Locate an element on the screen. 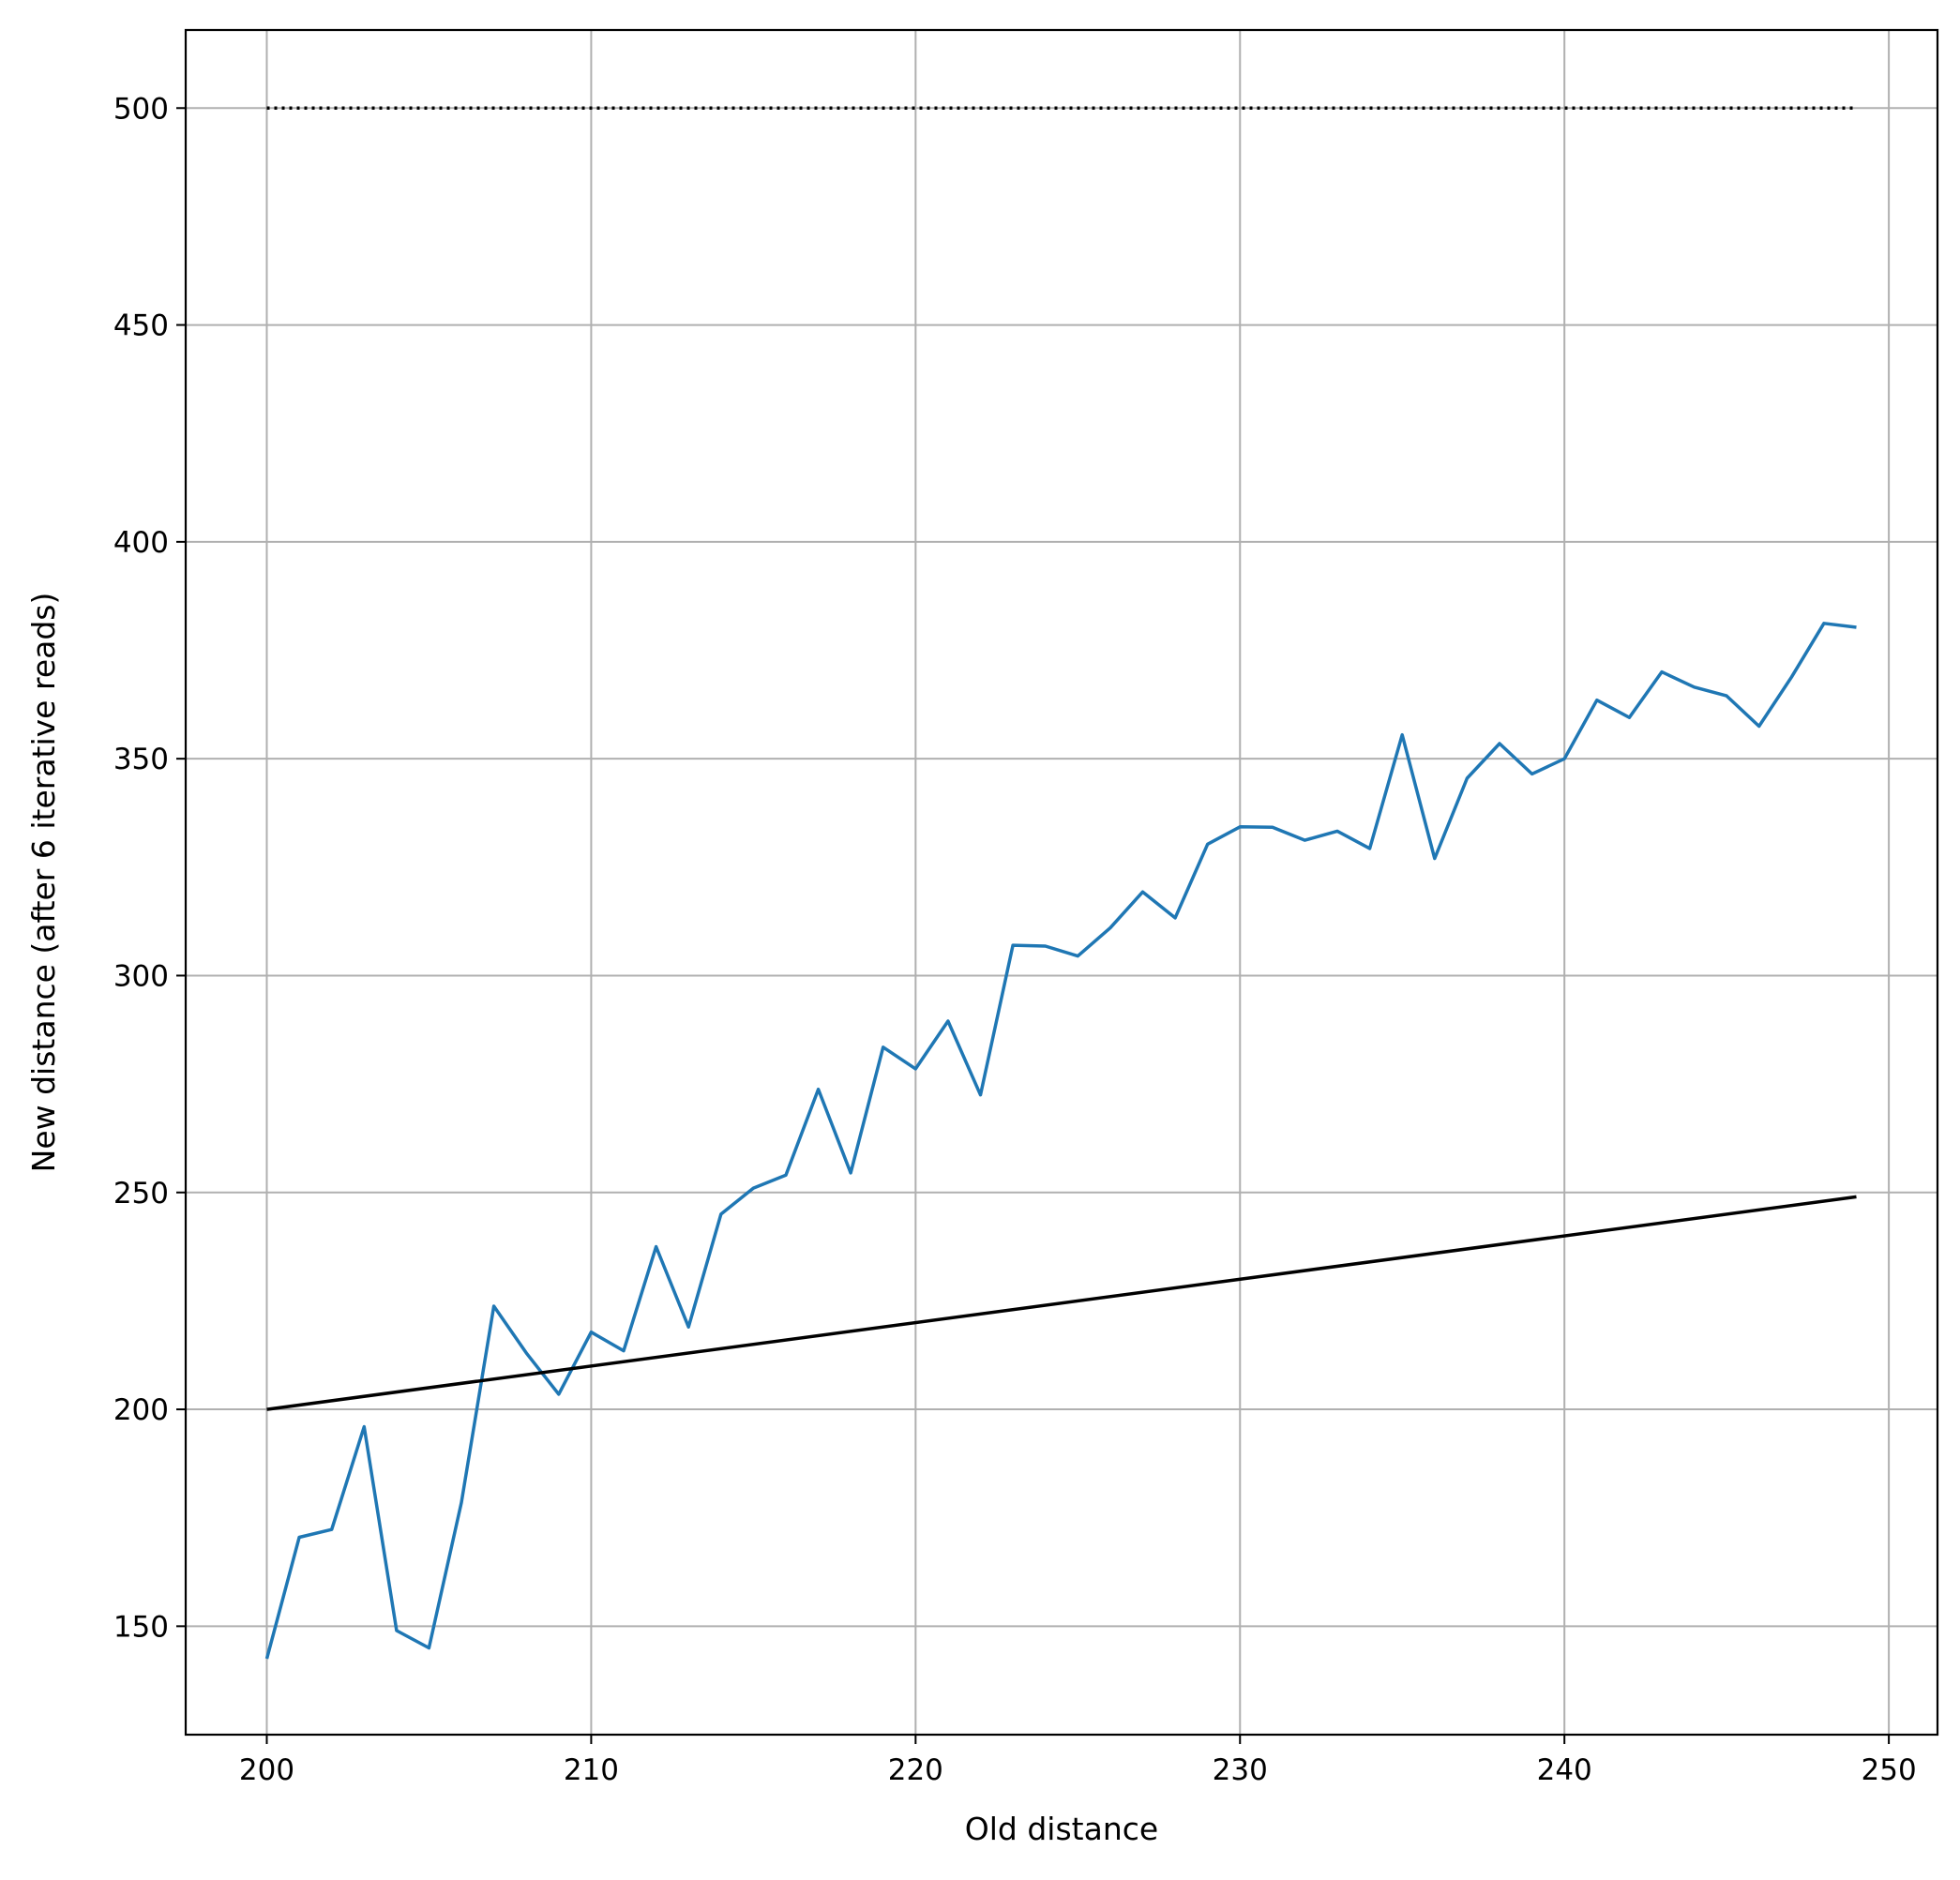 Image resolution: width=1960 pixels, height=1880 pixels. x-tick-label: 200 is located at coordinates (266, 1770).